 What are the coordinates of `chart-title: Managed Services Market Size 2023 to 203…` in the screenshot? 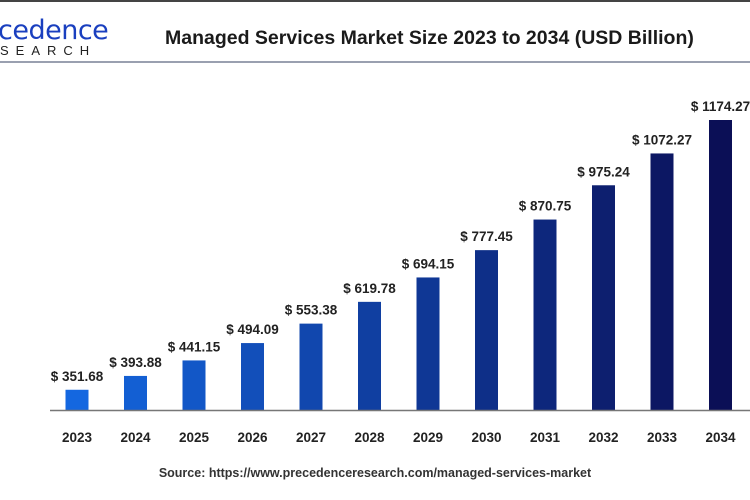 It's located at (429, 38).